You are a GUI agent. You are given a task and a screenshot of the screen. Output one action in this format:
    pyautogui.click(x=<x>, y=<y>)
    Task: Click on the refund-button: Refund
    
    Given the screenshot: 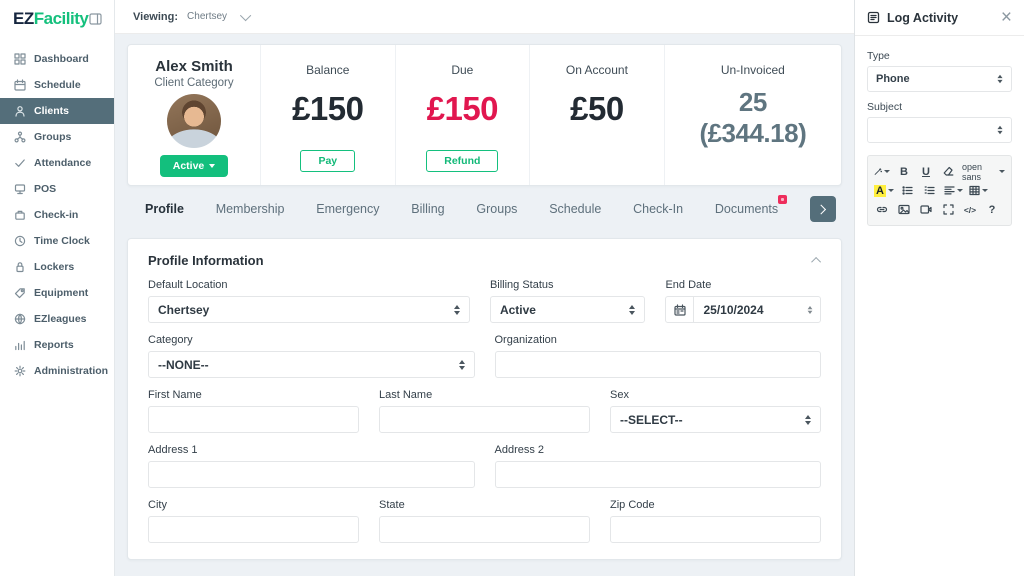 What is the action you would take?
    pyautogui.click(x=462, y=161)
    